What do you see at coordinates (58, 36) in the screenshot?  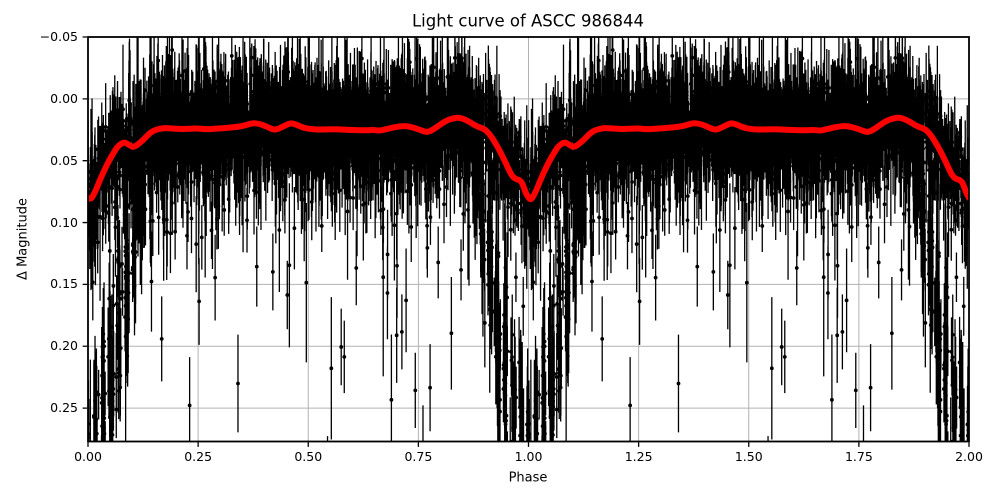 I see `y-tick-label: −0.05` at bounding box center [58, 36].